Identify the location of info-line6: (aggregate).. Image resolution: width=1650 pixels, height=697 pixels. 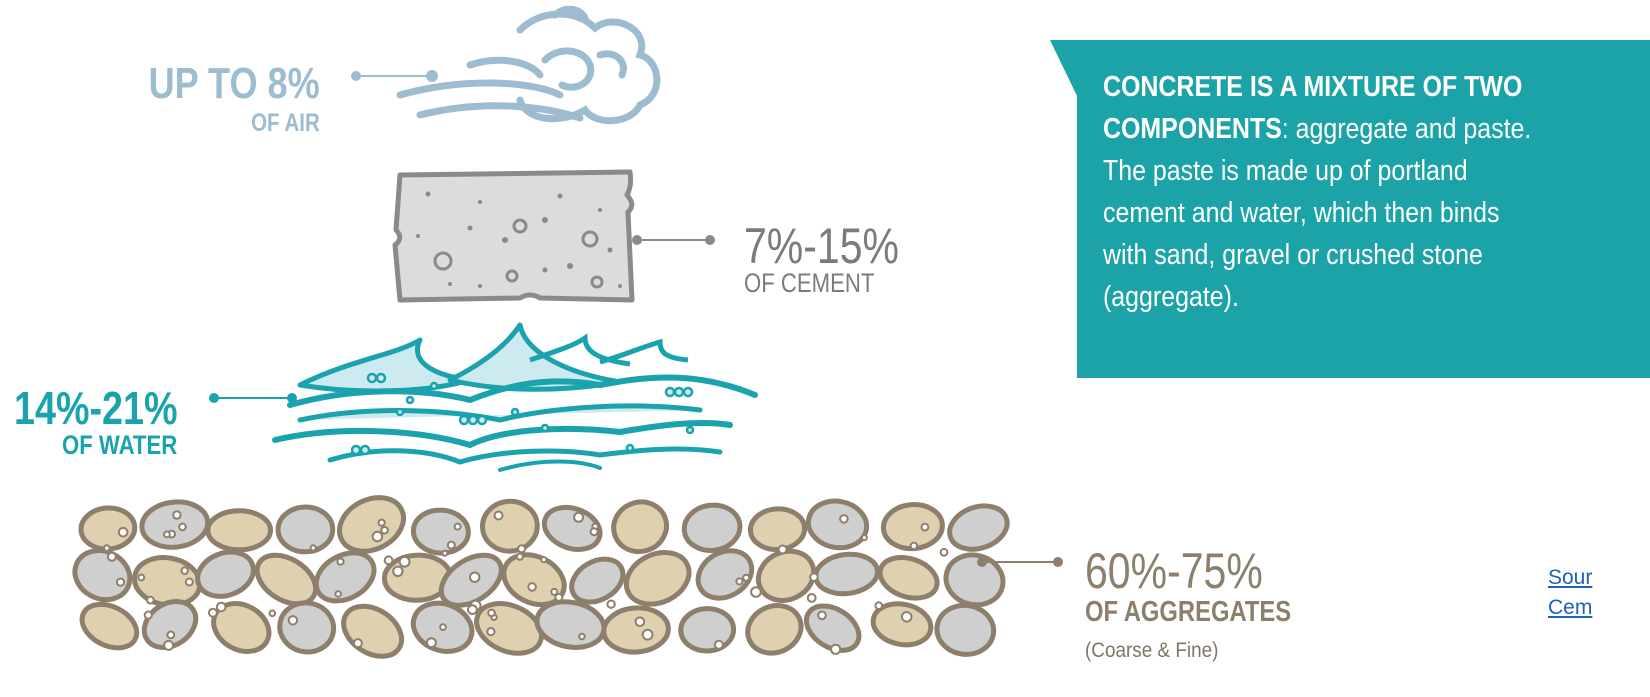
(1171, 297).